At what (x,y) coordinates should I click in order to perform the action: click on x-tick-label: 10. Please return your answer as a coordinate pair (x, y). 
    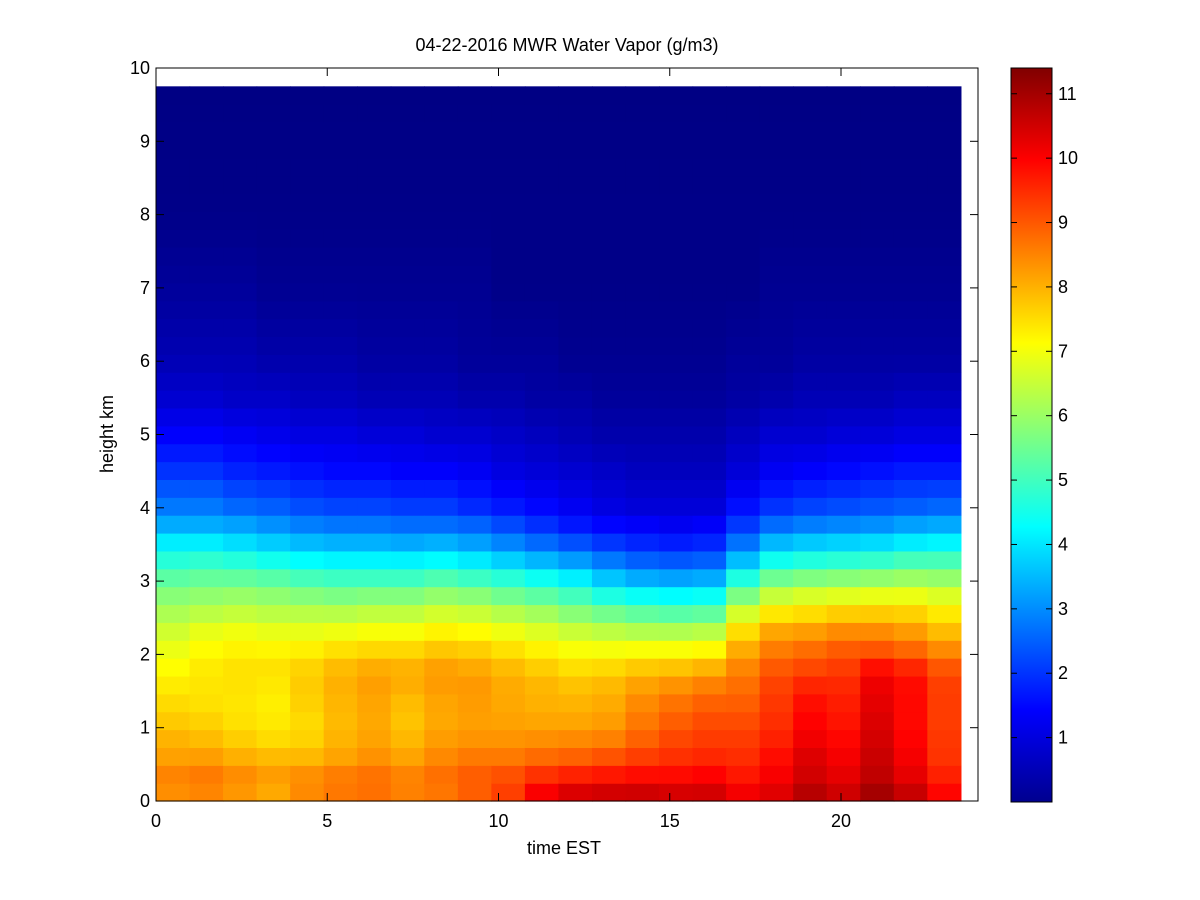
    Looking at the image, I should click on (498, 821).